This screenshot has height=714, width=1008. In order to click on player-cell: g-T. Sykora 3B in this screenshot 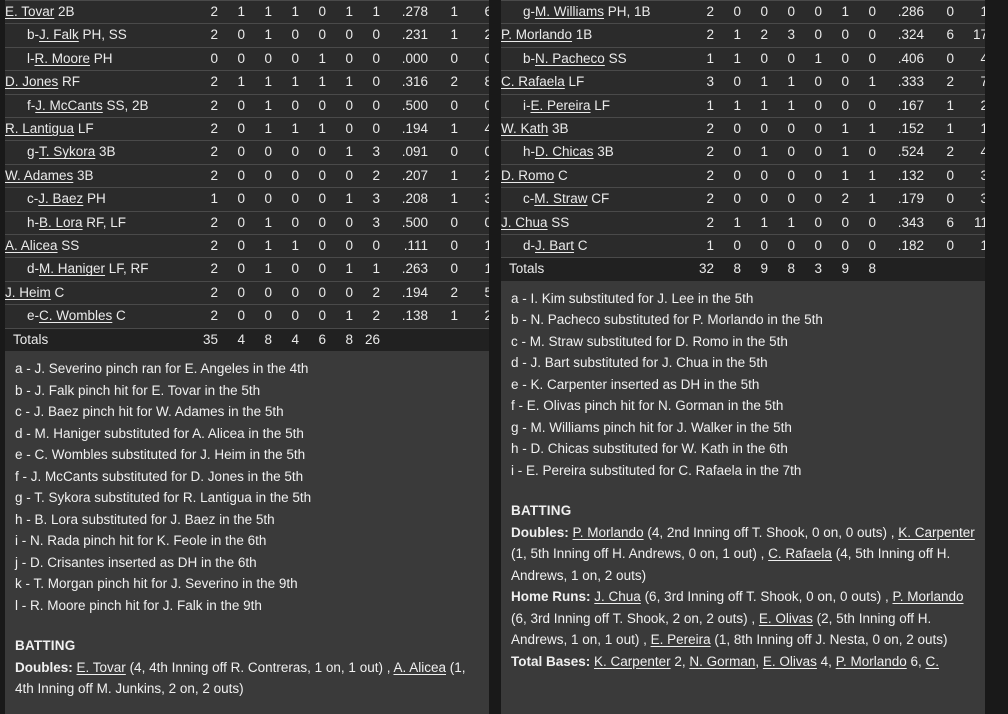, I will do `click(98, 152)`.